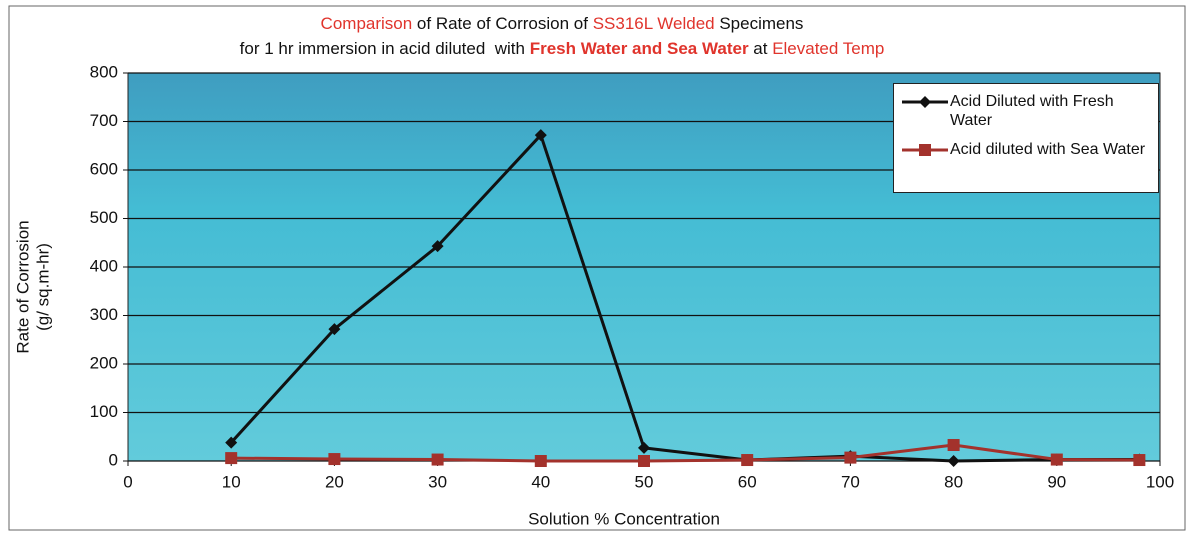  Describe the element at coordinates (113, 459) in the screenshot. I see `y-tick-label: 0` at that location.